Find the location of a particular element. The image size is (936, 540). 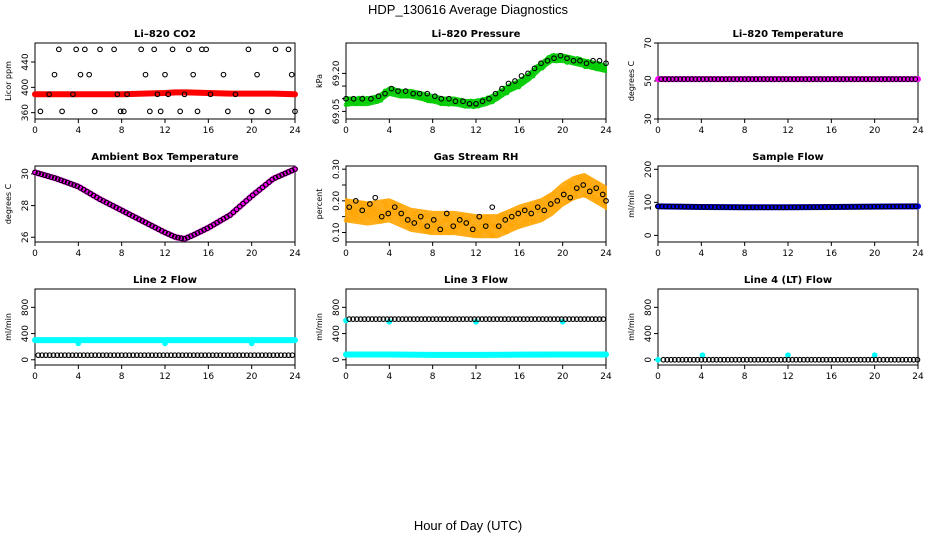

y-tick-label: 0 is located at coordinates (649, 235).